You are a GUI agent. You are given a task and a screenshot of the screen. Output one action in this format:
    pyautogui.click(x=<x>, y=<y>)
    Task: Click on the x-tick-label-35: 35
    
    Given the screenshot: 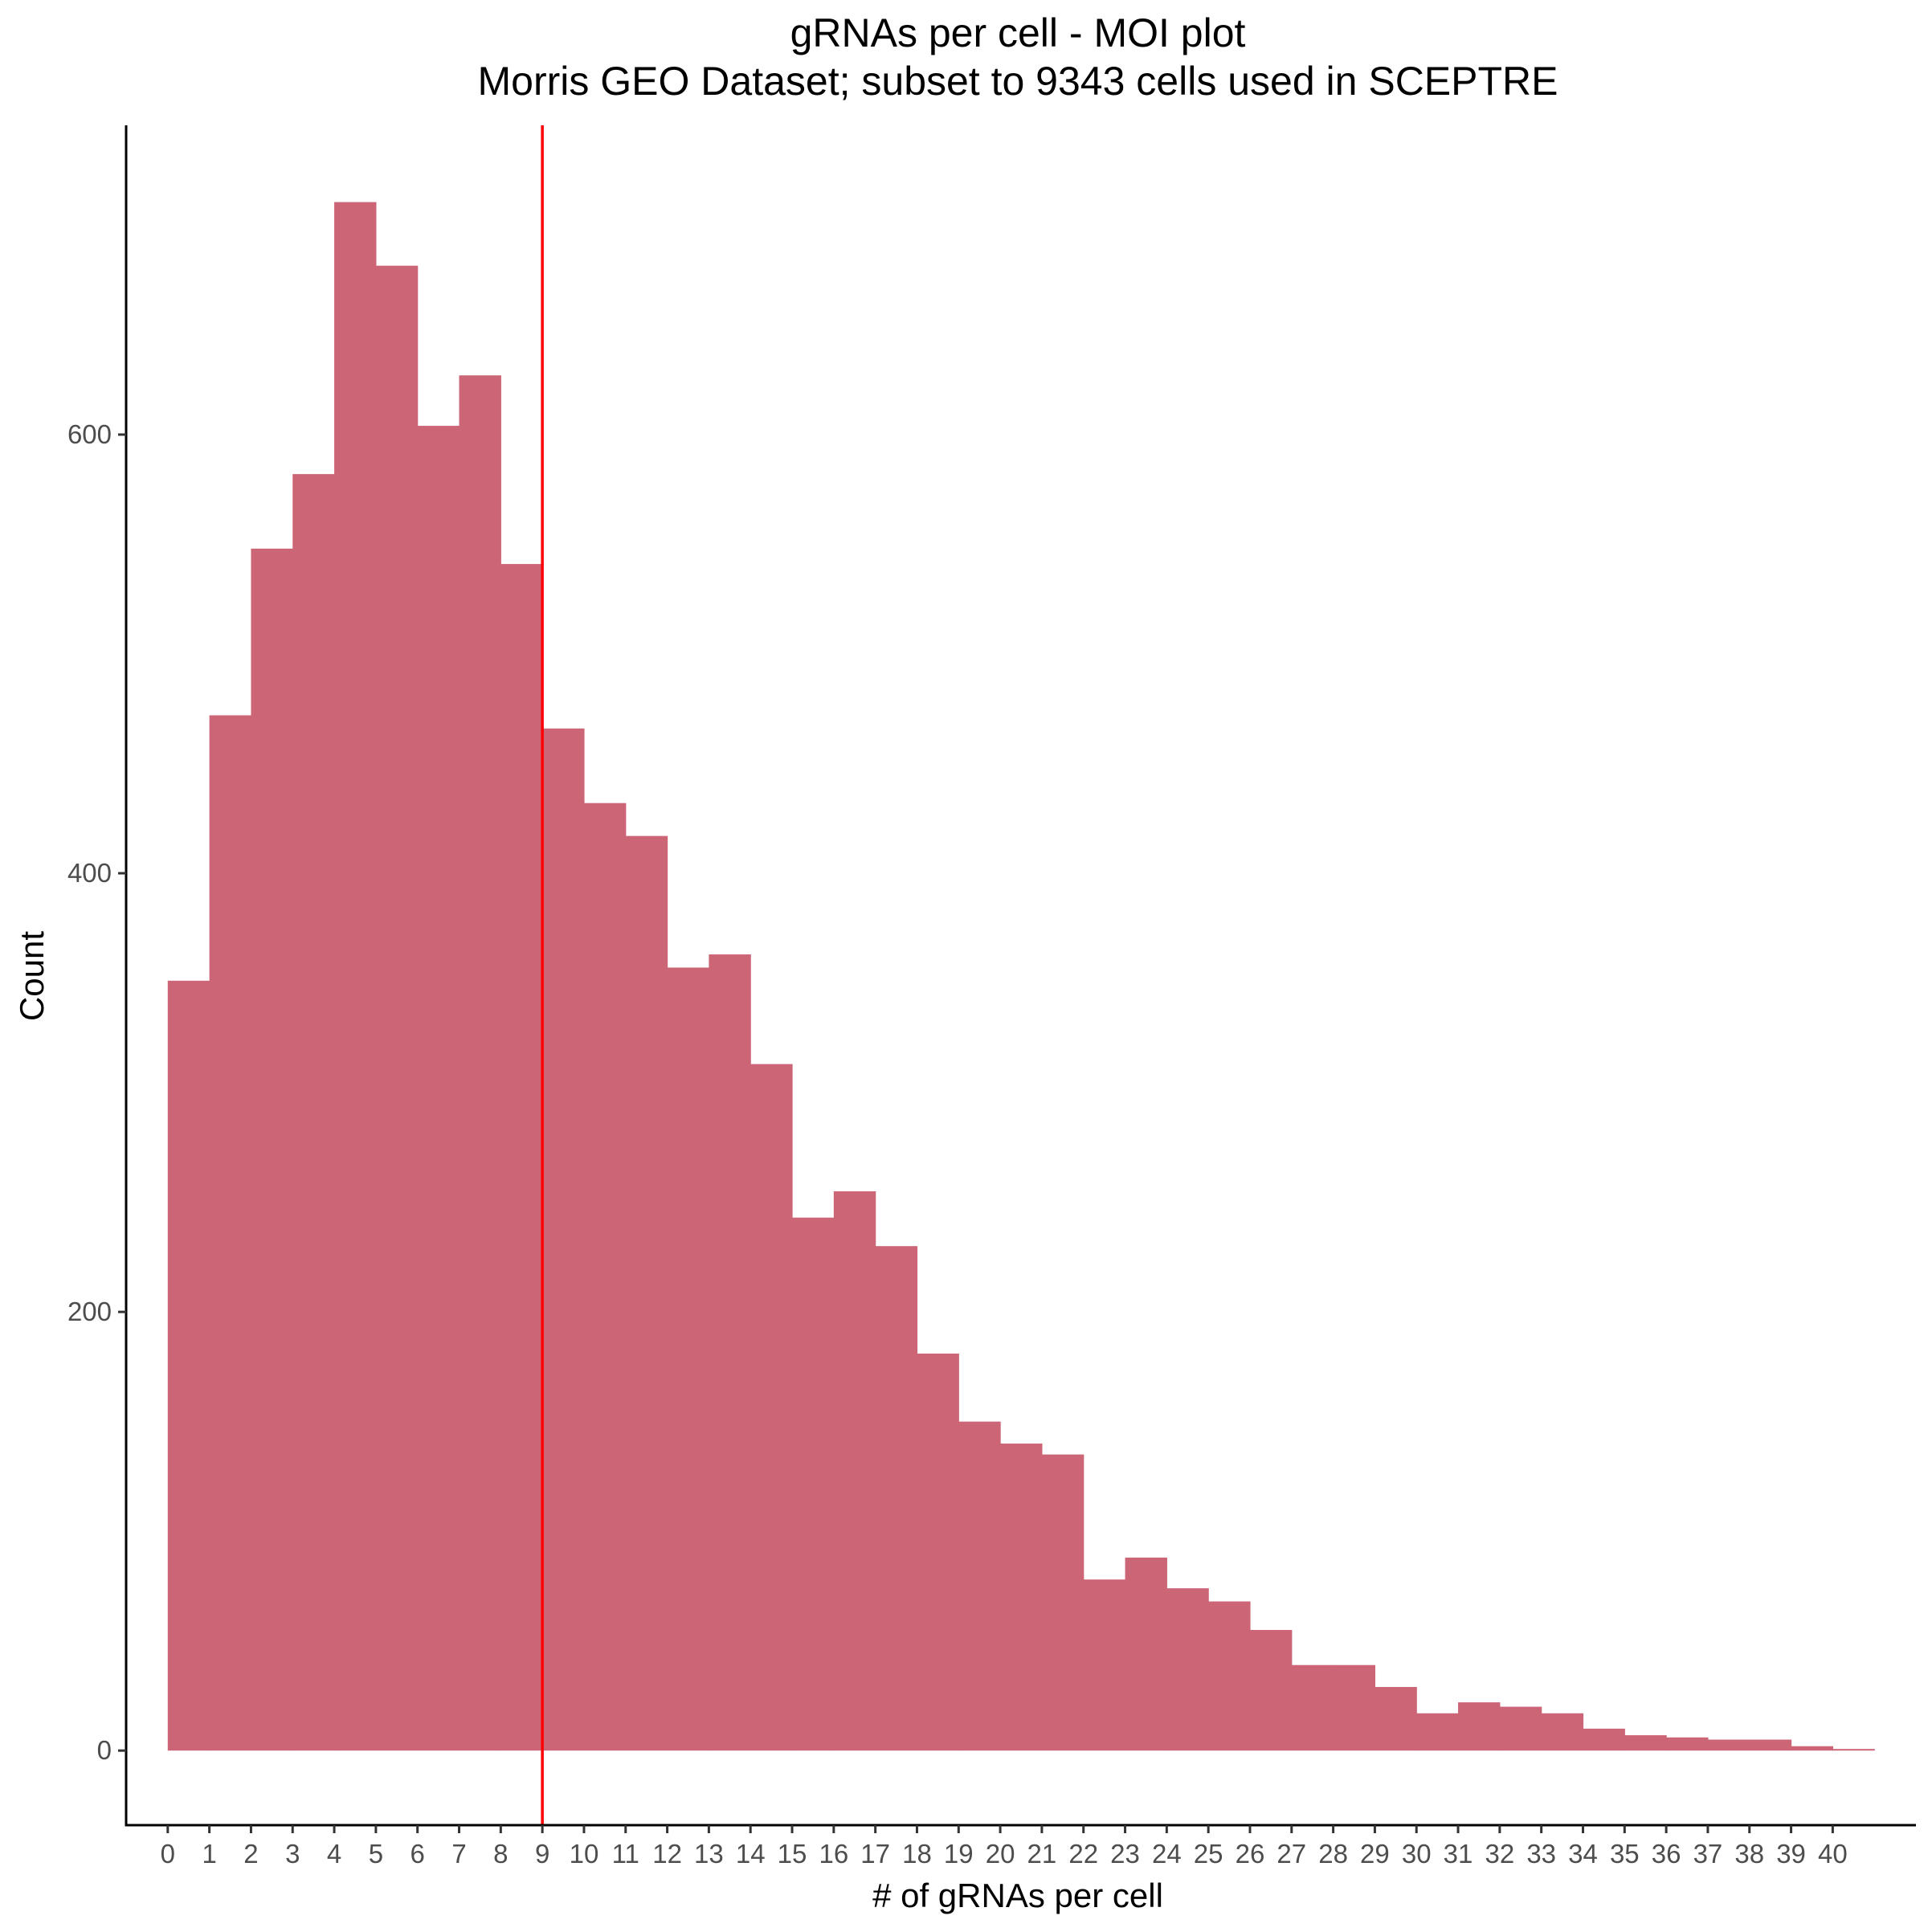 What is the action you would take?
    pyautogui.click(x=1625, y=1854)
    